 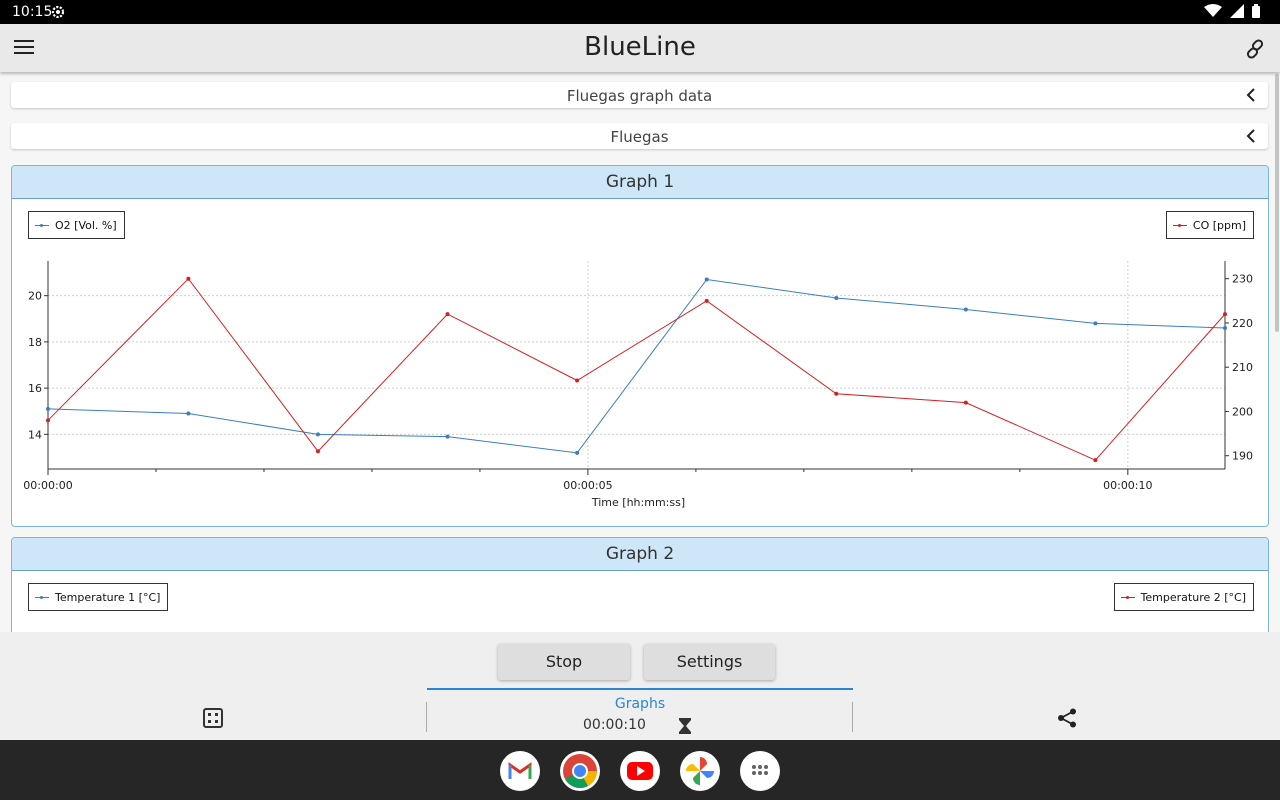 What do you see at coordinates (25, 49) in the screenshot?
I see `menu-icon` at bounding box center [25, 49].